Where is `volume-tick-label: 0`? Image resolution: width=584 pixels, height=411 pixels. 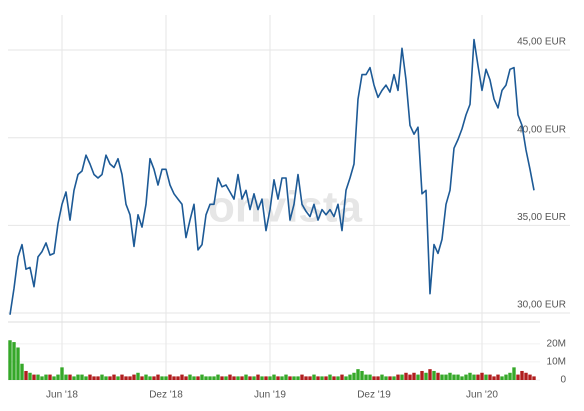
volume-tick-label: 0 is located at coordinates (563, 380).